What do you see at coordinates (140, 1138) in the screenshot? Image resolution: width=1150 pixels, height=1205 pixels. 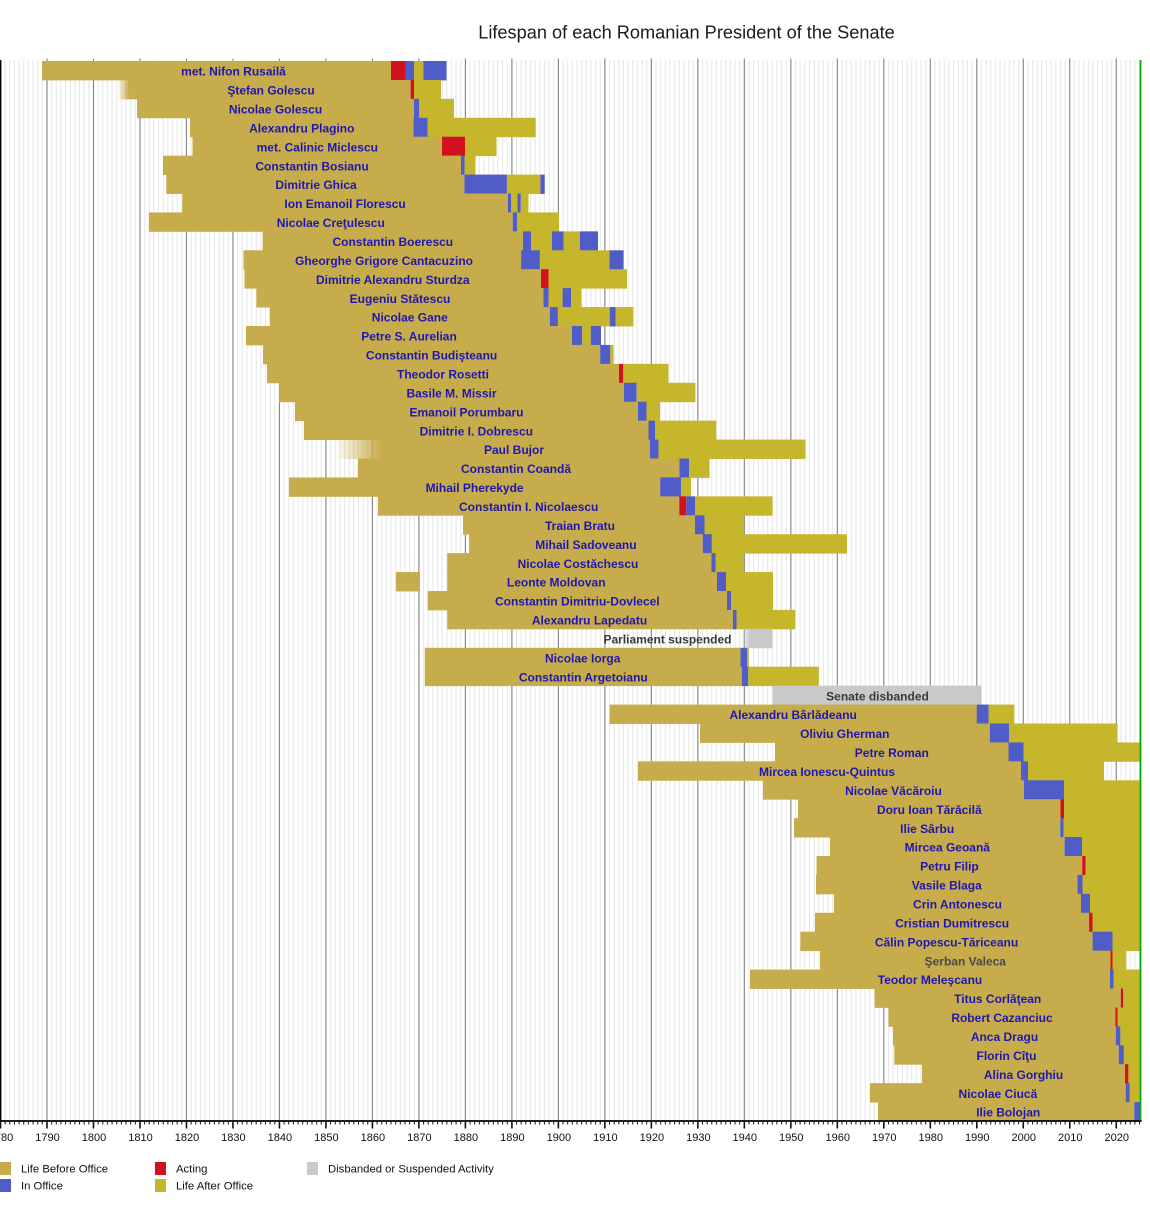 I see `svg-text: 1810` at bounding box center [140, 1138].